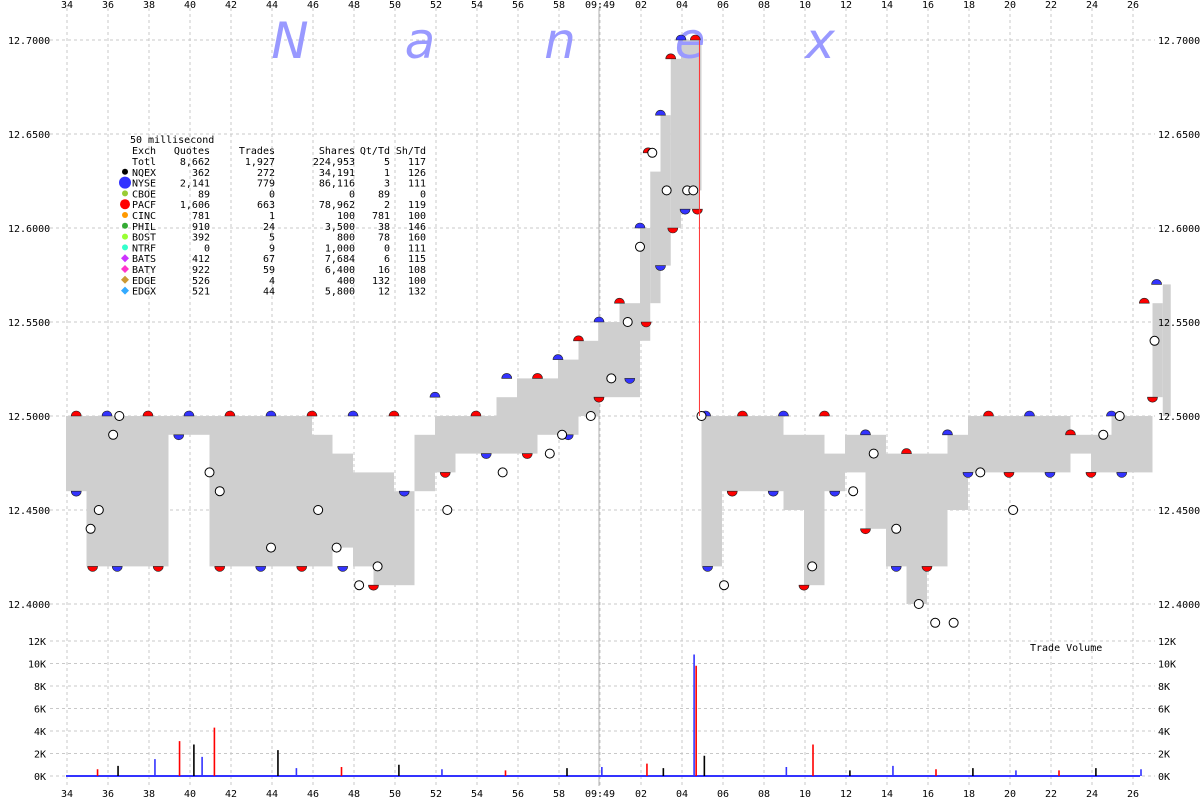 Image resolution: width=1200 pixels, height=800 pixels. I want to click on table-cell: 781, so click(201, 216).